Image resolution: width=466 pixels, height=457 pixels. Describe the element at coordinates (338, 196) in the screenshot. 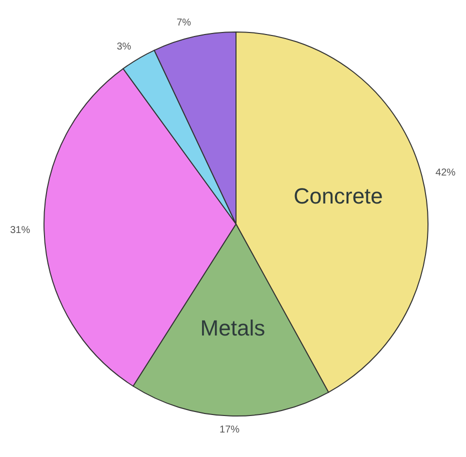

I see `slice-label: Concrete` at that location.